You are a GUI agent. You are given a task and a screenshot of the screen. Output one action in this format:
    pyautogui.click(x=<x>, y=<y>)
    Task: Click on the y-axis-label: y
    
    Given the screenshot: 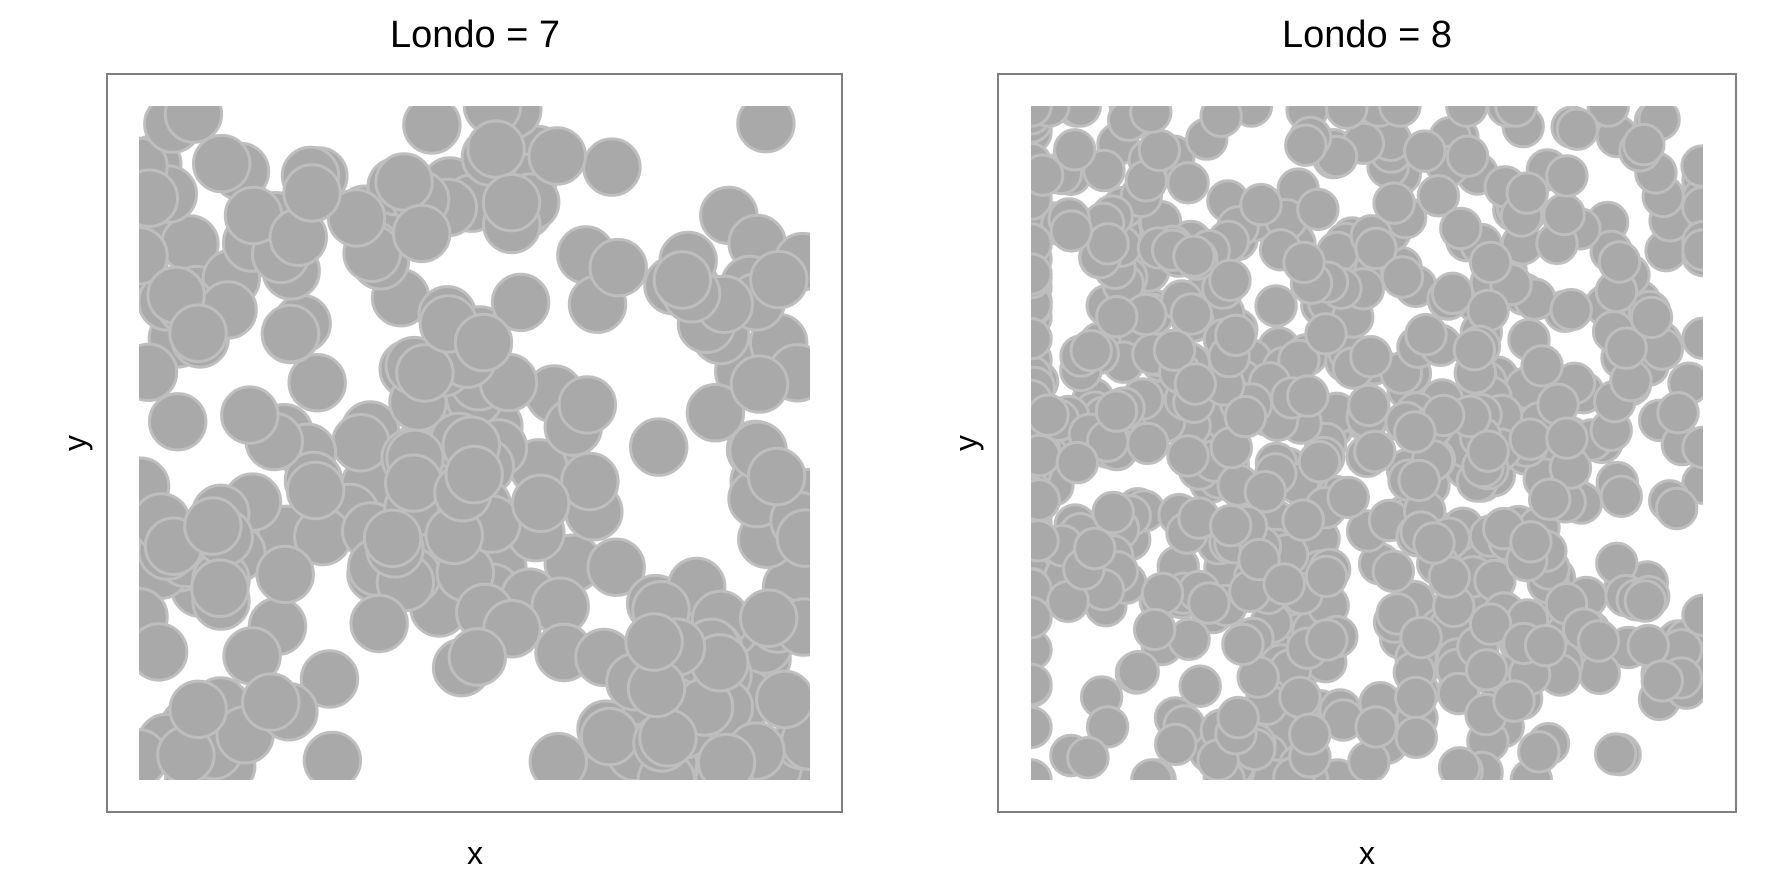 What is the action you would take?
    pyautogui.click(x=75, y=443)
    